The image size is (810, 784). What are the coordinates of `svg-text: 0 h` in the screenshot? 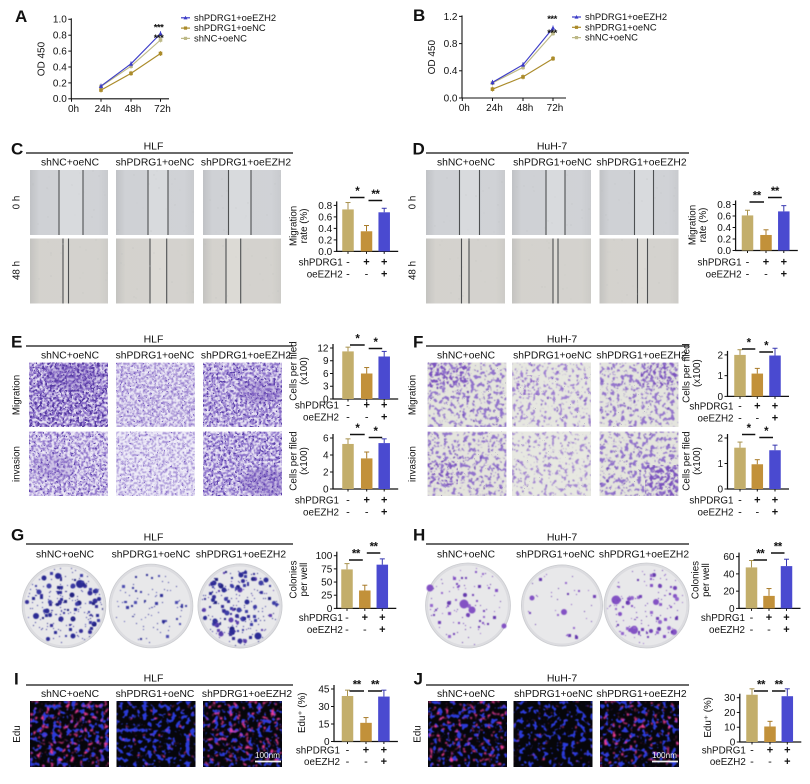 It's located at (413, 203).